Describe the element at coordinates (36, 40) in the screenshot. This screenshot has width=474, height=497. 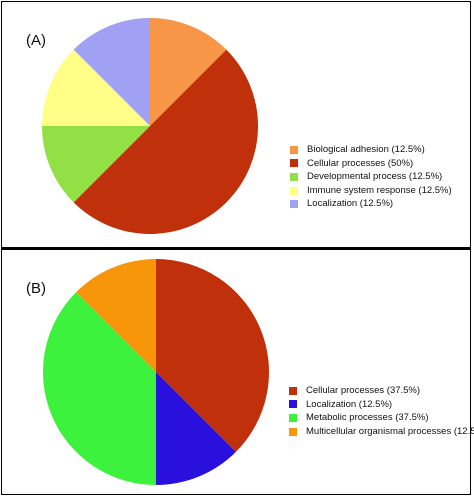
I see `panel-a-label: (A)` at that location.